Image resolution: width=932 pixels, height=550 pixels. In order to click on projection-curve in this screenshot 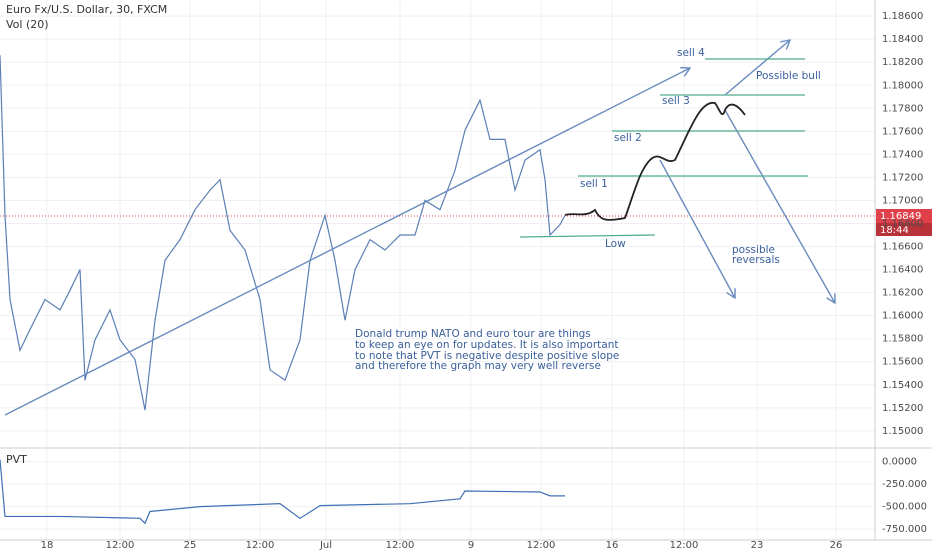, I will do `click(655, 161)`.